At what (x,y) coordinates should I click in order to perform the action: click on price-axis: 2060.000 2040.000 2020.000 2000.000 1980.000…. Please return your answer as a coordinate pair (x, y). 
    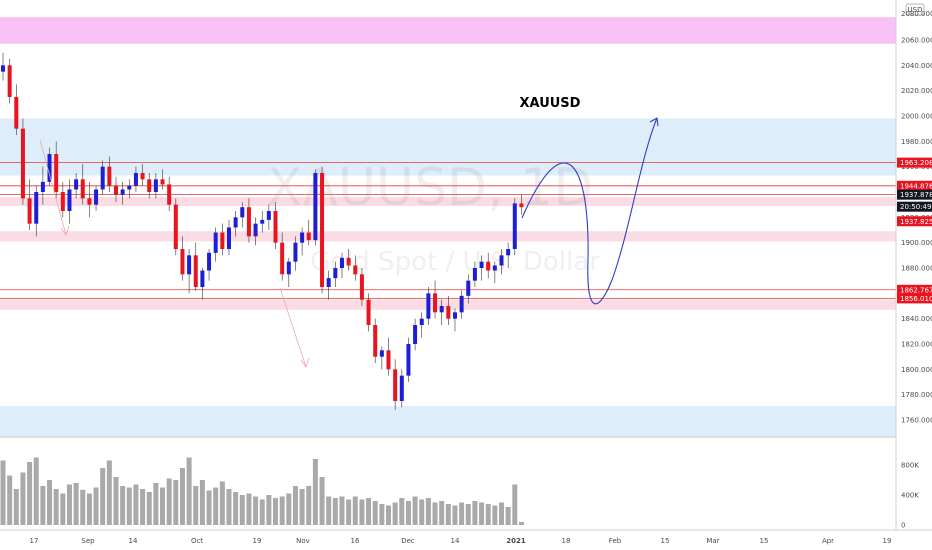
    Looking at the image, I should click on (916, 231).